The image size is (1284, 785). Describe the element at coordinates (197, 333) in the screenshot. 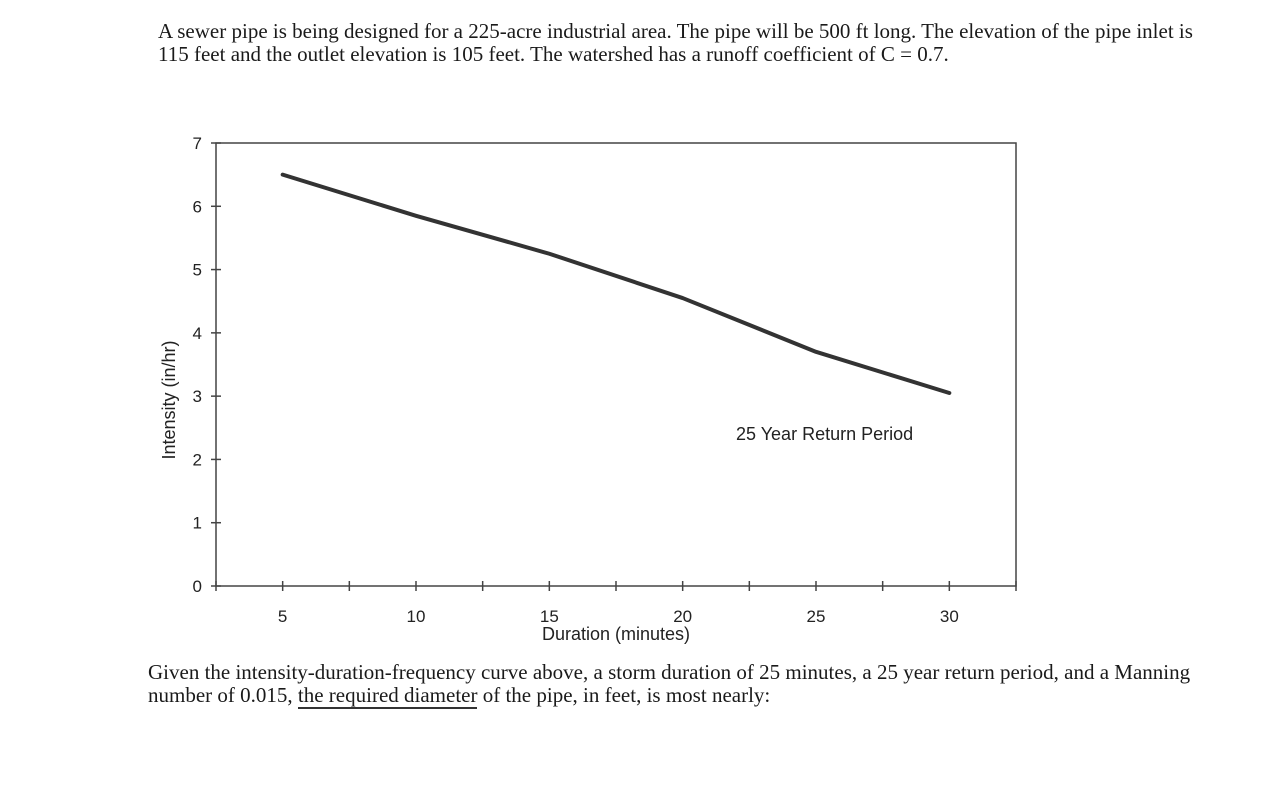

I see `y-tick-label: 4` at that location.